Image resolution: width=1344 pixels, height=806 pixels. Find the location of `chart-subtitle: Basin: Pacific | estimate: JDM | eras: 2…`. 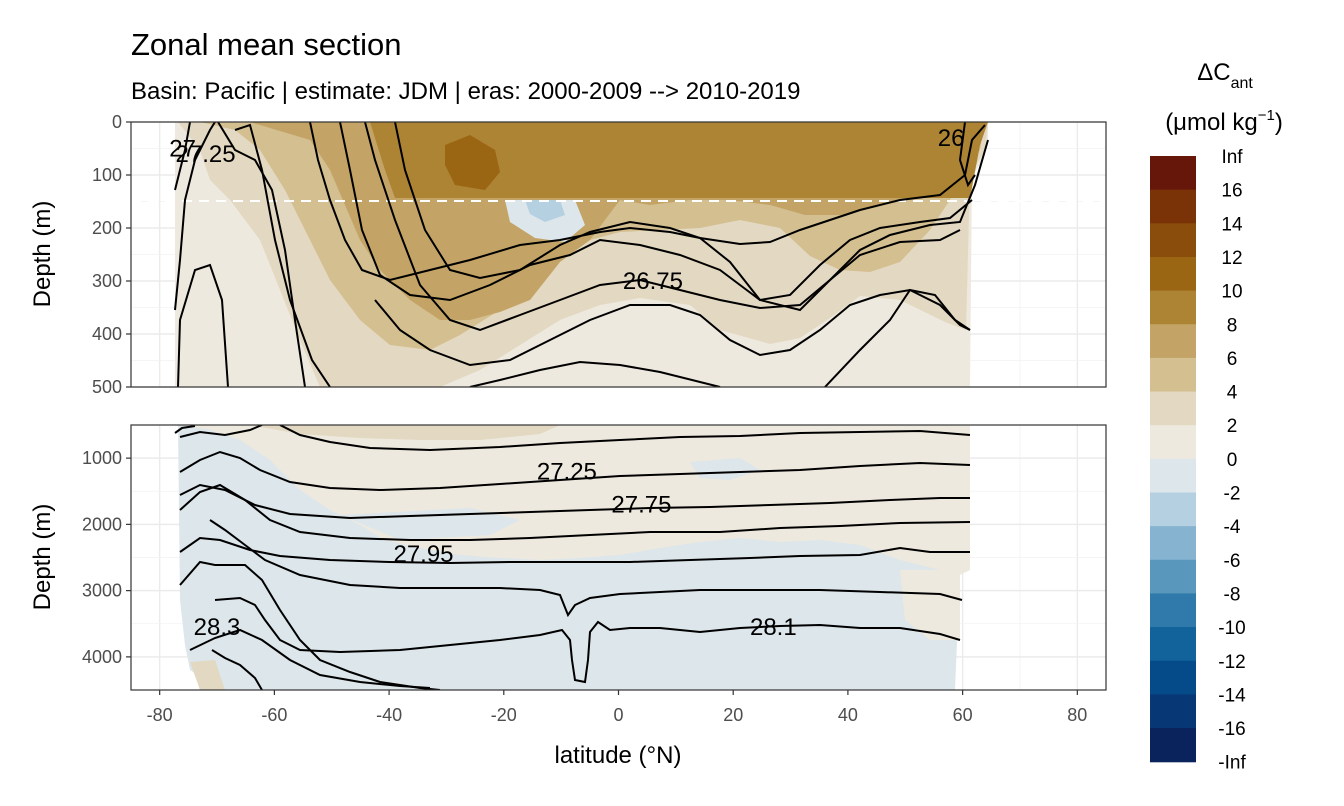

chart-subtitle: Basin: Pacific | estimate: JDM | eras: 2… is located at coordinates (465, 91).